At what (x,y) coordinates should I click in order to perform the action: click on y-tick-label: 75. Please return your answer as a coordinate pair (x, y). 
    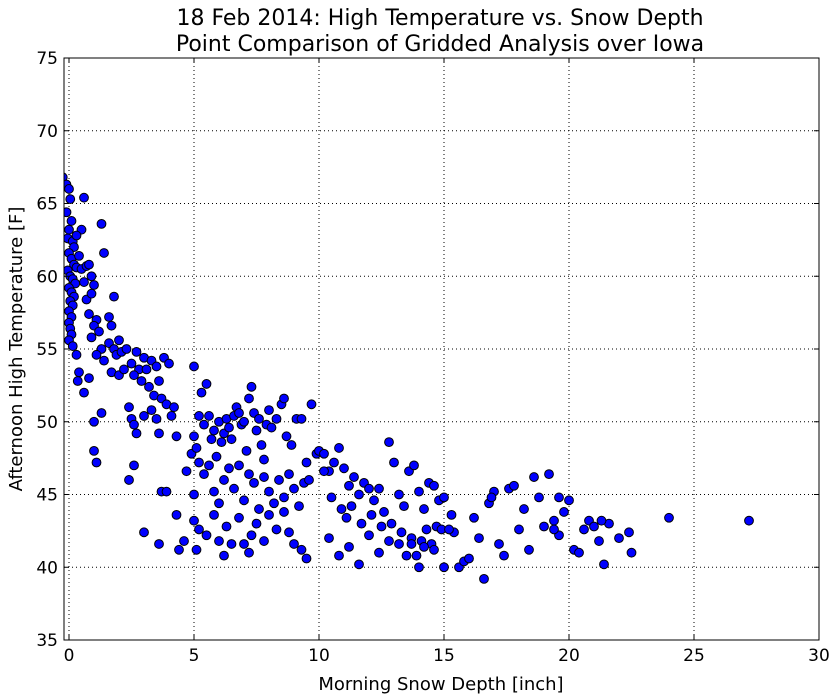
    Looking at the image, I should click on (47, 59).